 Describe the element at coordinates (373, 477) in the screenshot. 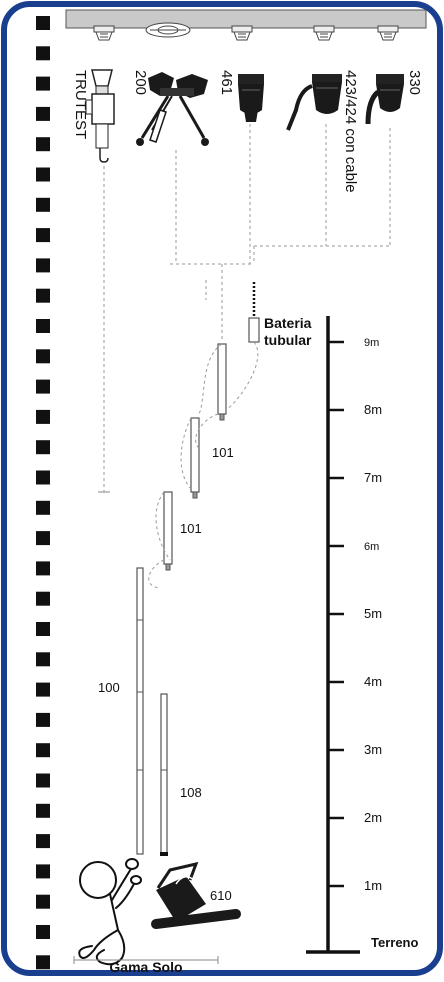

I see `scale-label: 7m` at that location.